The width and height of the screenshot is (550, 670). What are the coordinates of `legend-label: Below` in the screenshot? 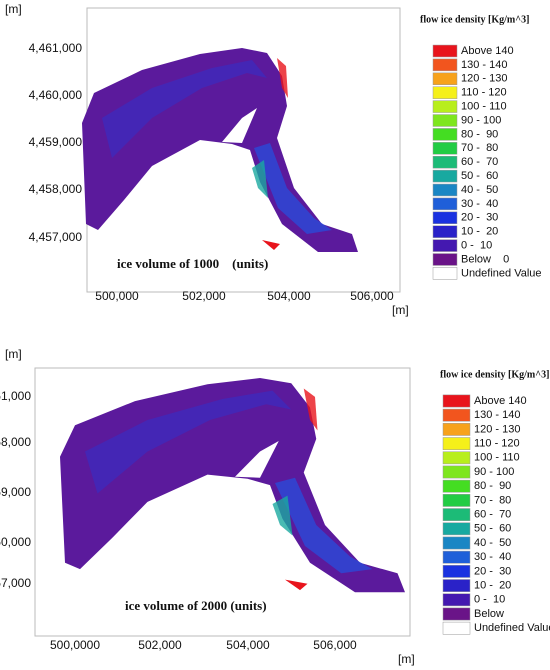 It's located at (489, 614).